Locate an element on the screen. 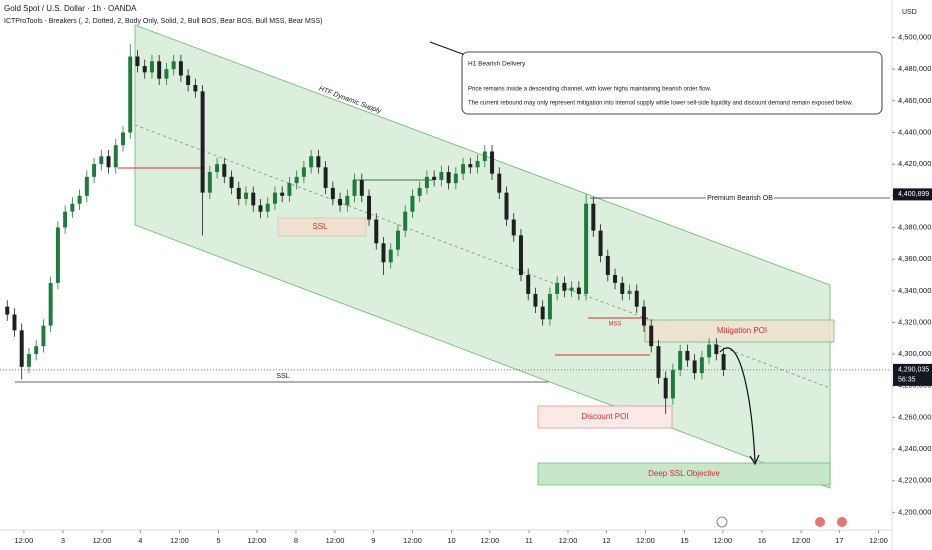 Image resolution: width=932 pixels, height=550 pixels. countdown: 56:35 is located at coordinates (907, 380).